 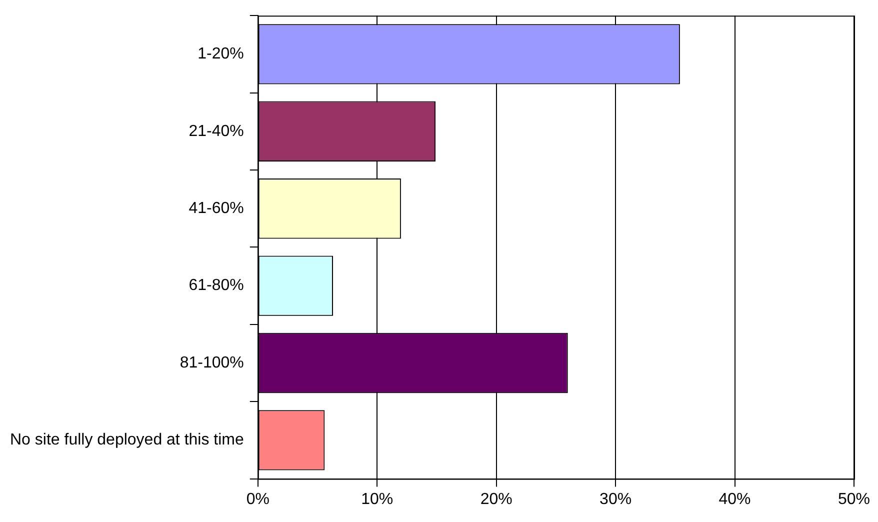 I want to click on y-tick-label: 21-40%, so click(x=216, y=131).